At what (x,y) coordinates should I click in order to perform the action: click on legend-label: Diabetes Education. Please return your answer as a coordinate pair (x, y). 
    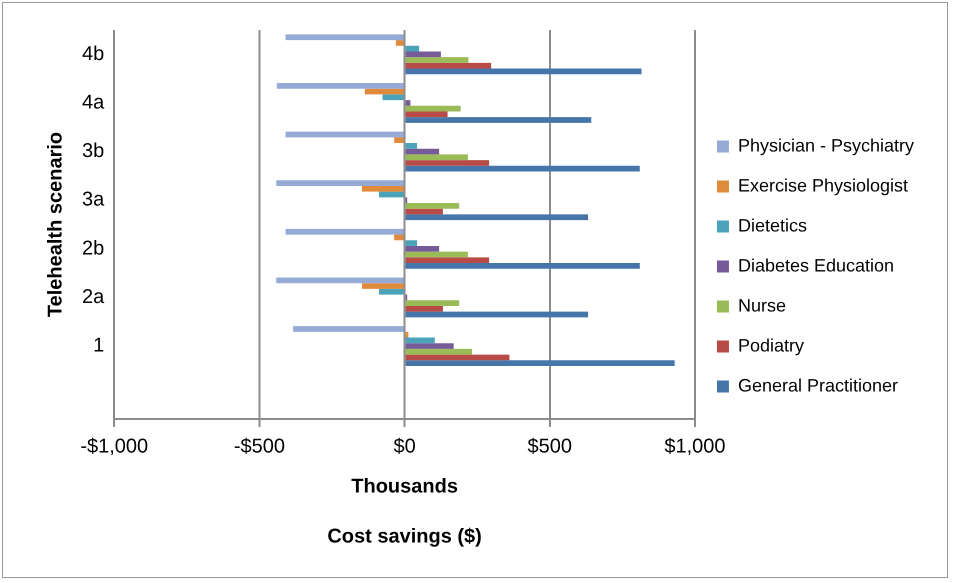
    Looking at the image, I should click on (816, 265).